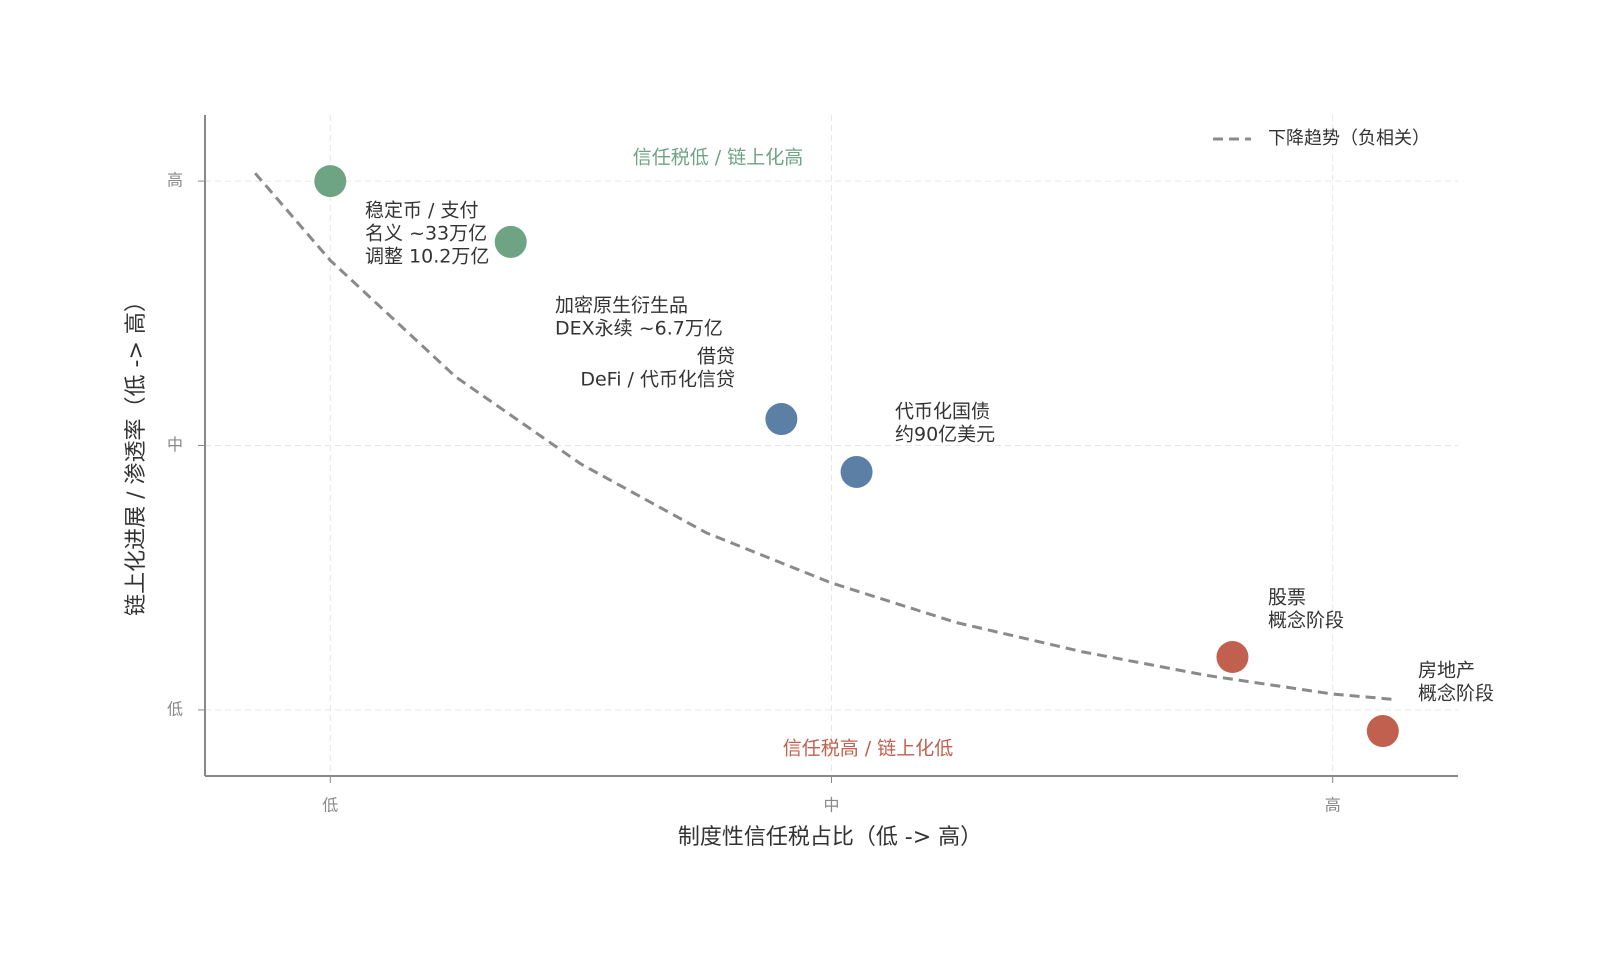 The width and height of the screenshot is (1600, 967). What do you see at coordinates (657, 380) in the screenshot?
I see `annotation: DeFi / 代币化信贷` at bounding box center [657, 380].